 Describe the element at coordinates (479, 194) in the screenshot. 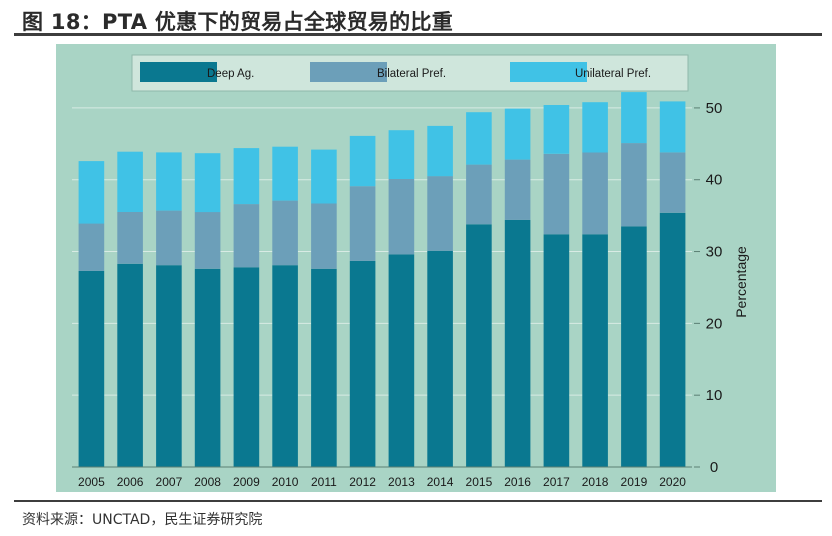

I see `bar-bilateral-2015` at that location.